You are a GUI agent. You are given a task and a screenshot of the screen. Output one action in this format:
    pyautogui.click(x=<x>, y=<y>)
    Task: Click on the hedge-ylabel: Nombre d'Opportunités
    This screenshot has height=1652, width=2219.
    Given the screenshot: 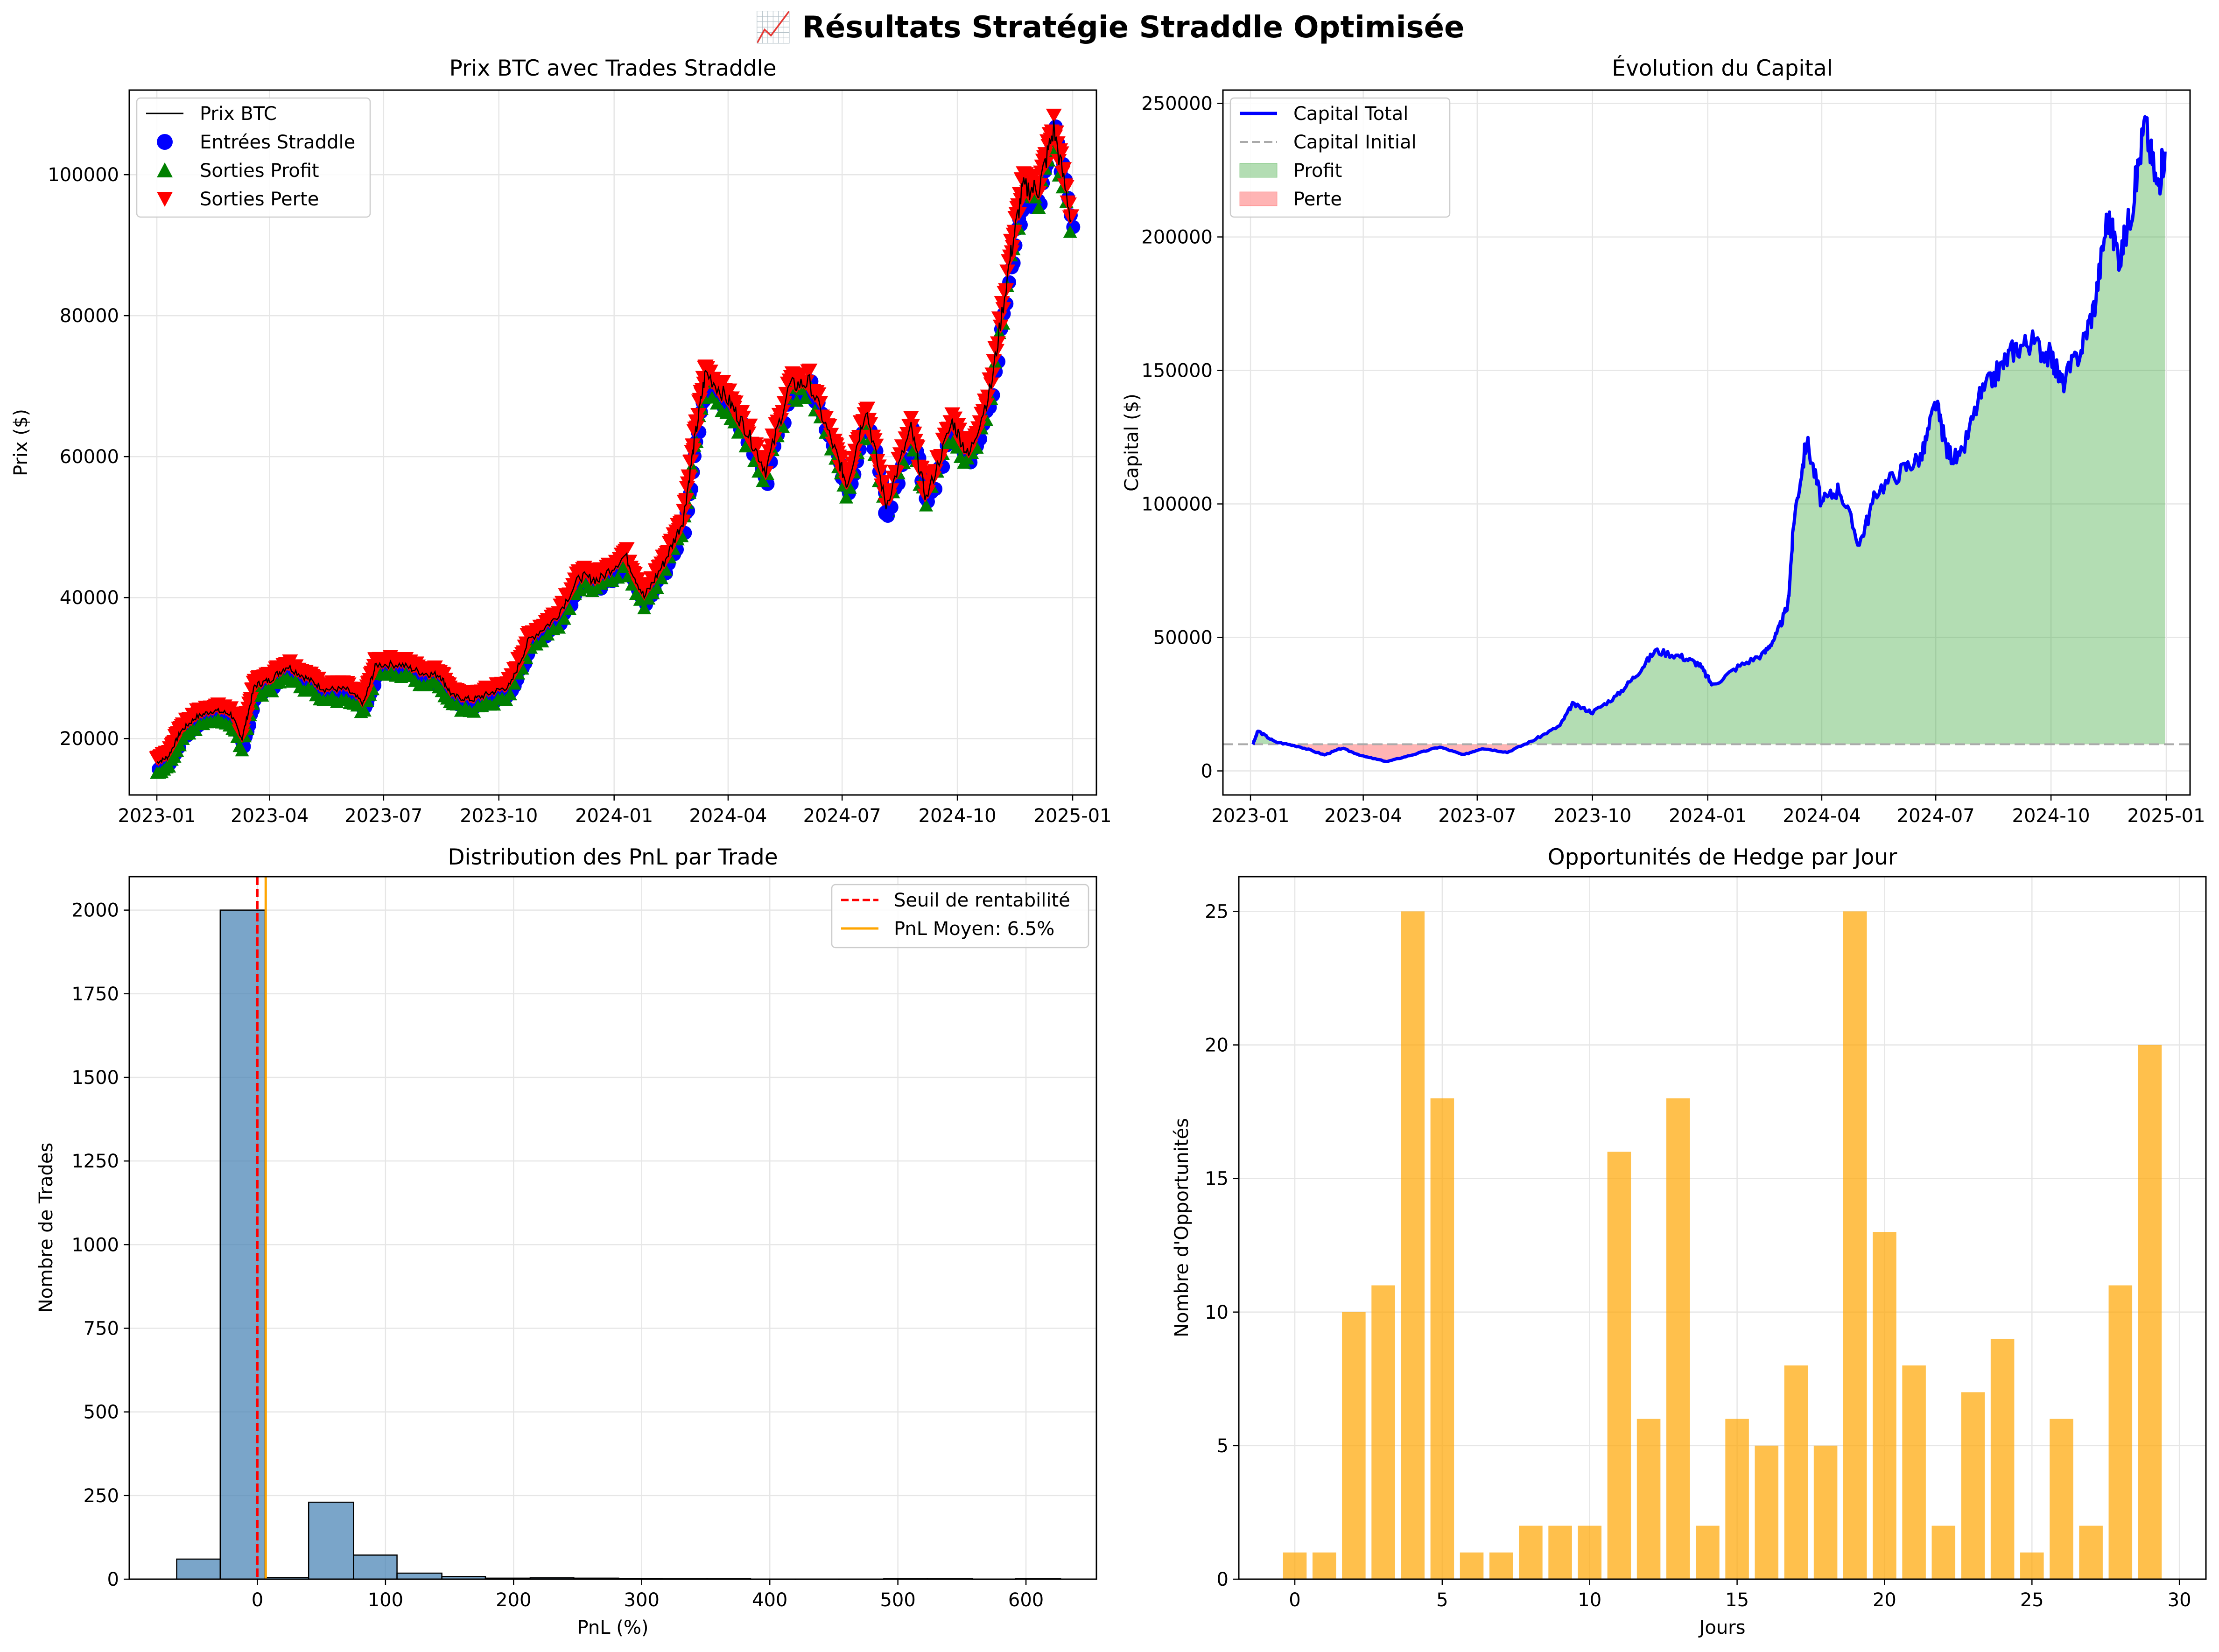 What is the action you would take?
    pyautogui.click(x=1182, y=1227)
    